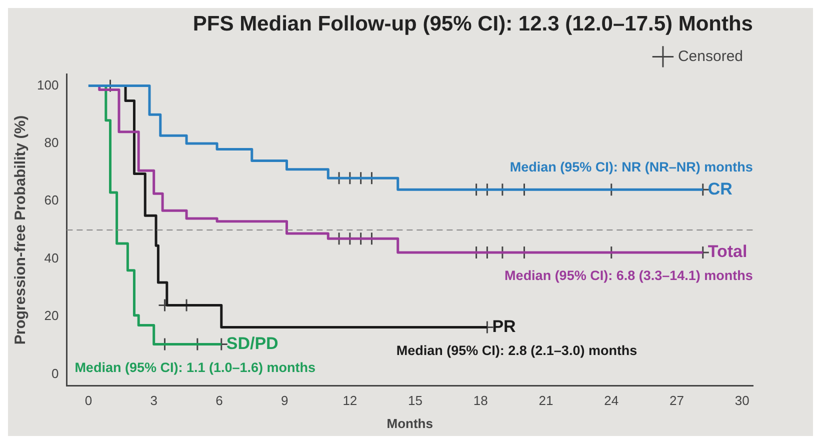 Image resolution: width=825 pixels, height=447 pixels. Describe the element at coordinates (195, 367) in the screenshot. I see `annotation: Median (95% CI): 1.1 (1.0–1.6) months` at that location.